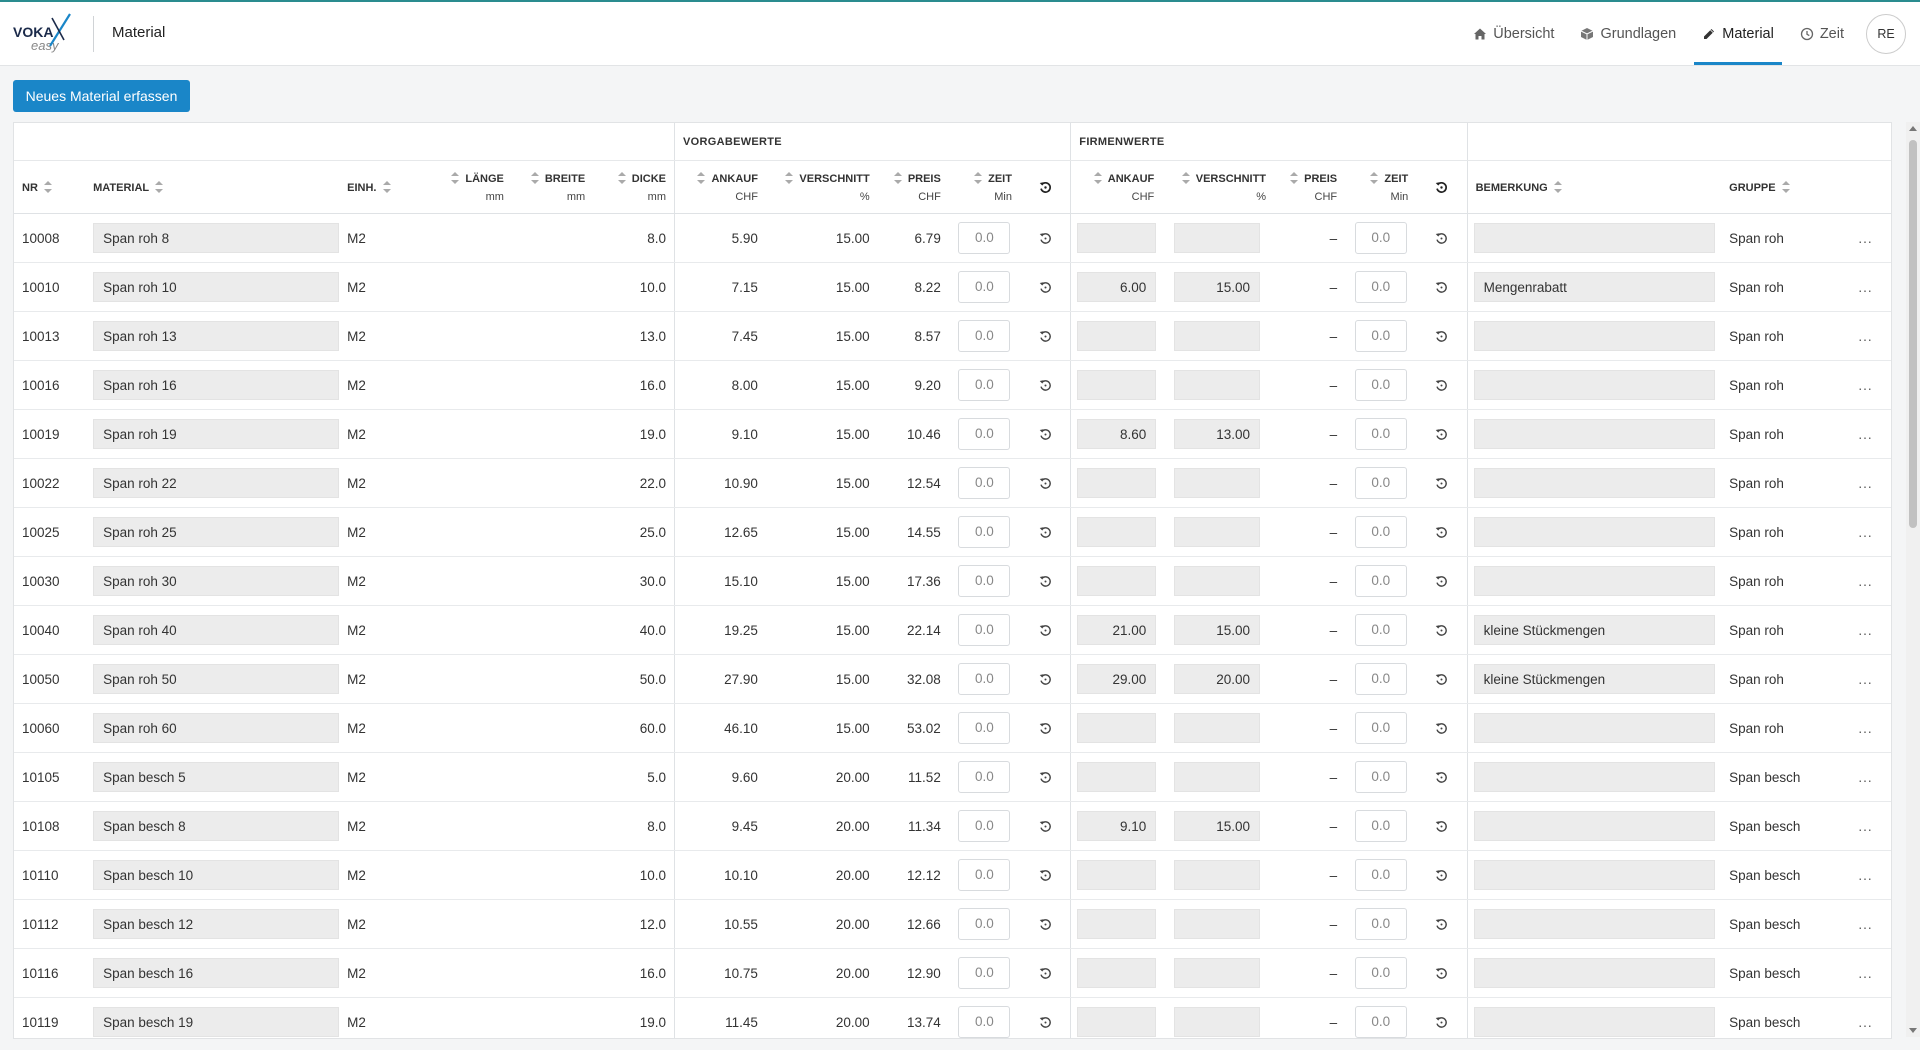 This screenshot has width=1920, height=1050. I want to click on material-name-field: Span besch 5, so click(216, 777).